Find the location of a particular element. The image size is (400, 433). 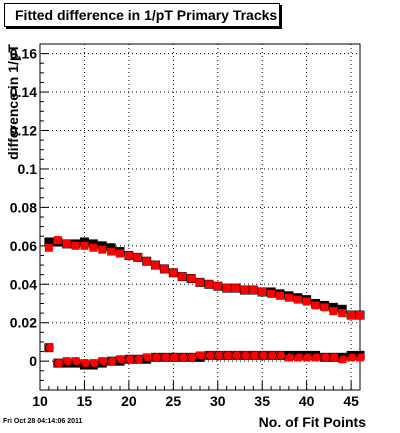

x-tick-label: 20 is located at coordinates (129, 401).